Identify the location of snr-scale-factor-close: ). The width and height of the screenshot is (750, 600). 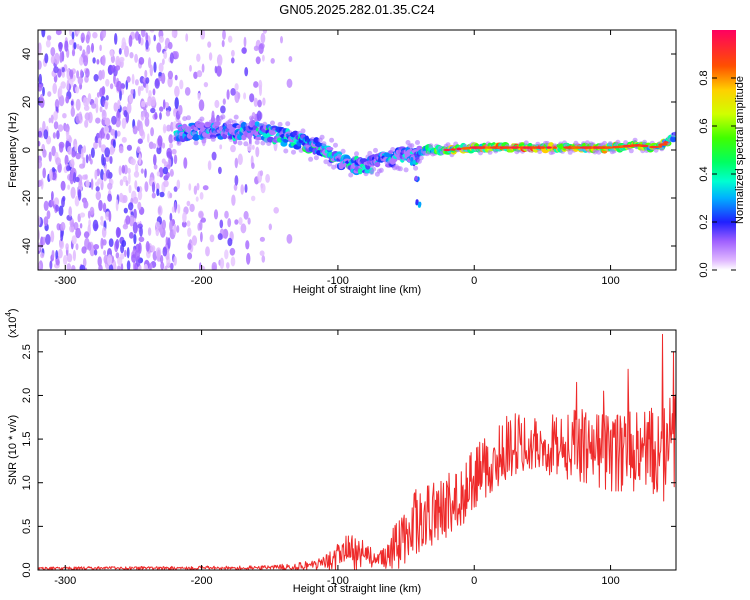
(13, 310).